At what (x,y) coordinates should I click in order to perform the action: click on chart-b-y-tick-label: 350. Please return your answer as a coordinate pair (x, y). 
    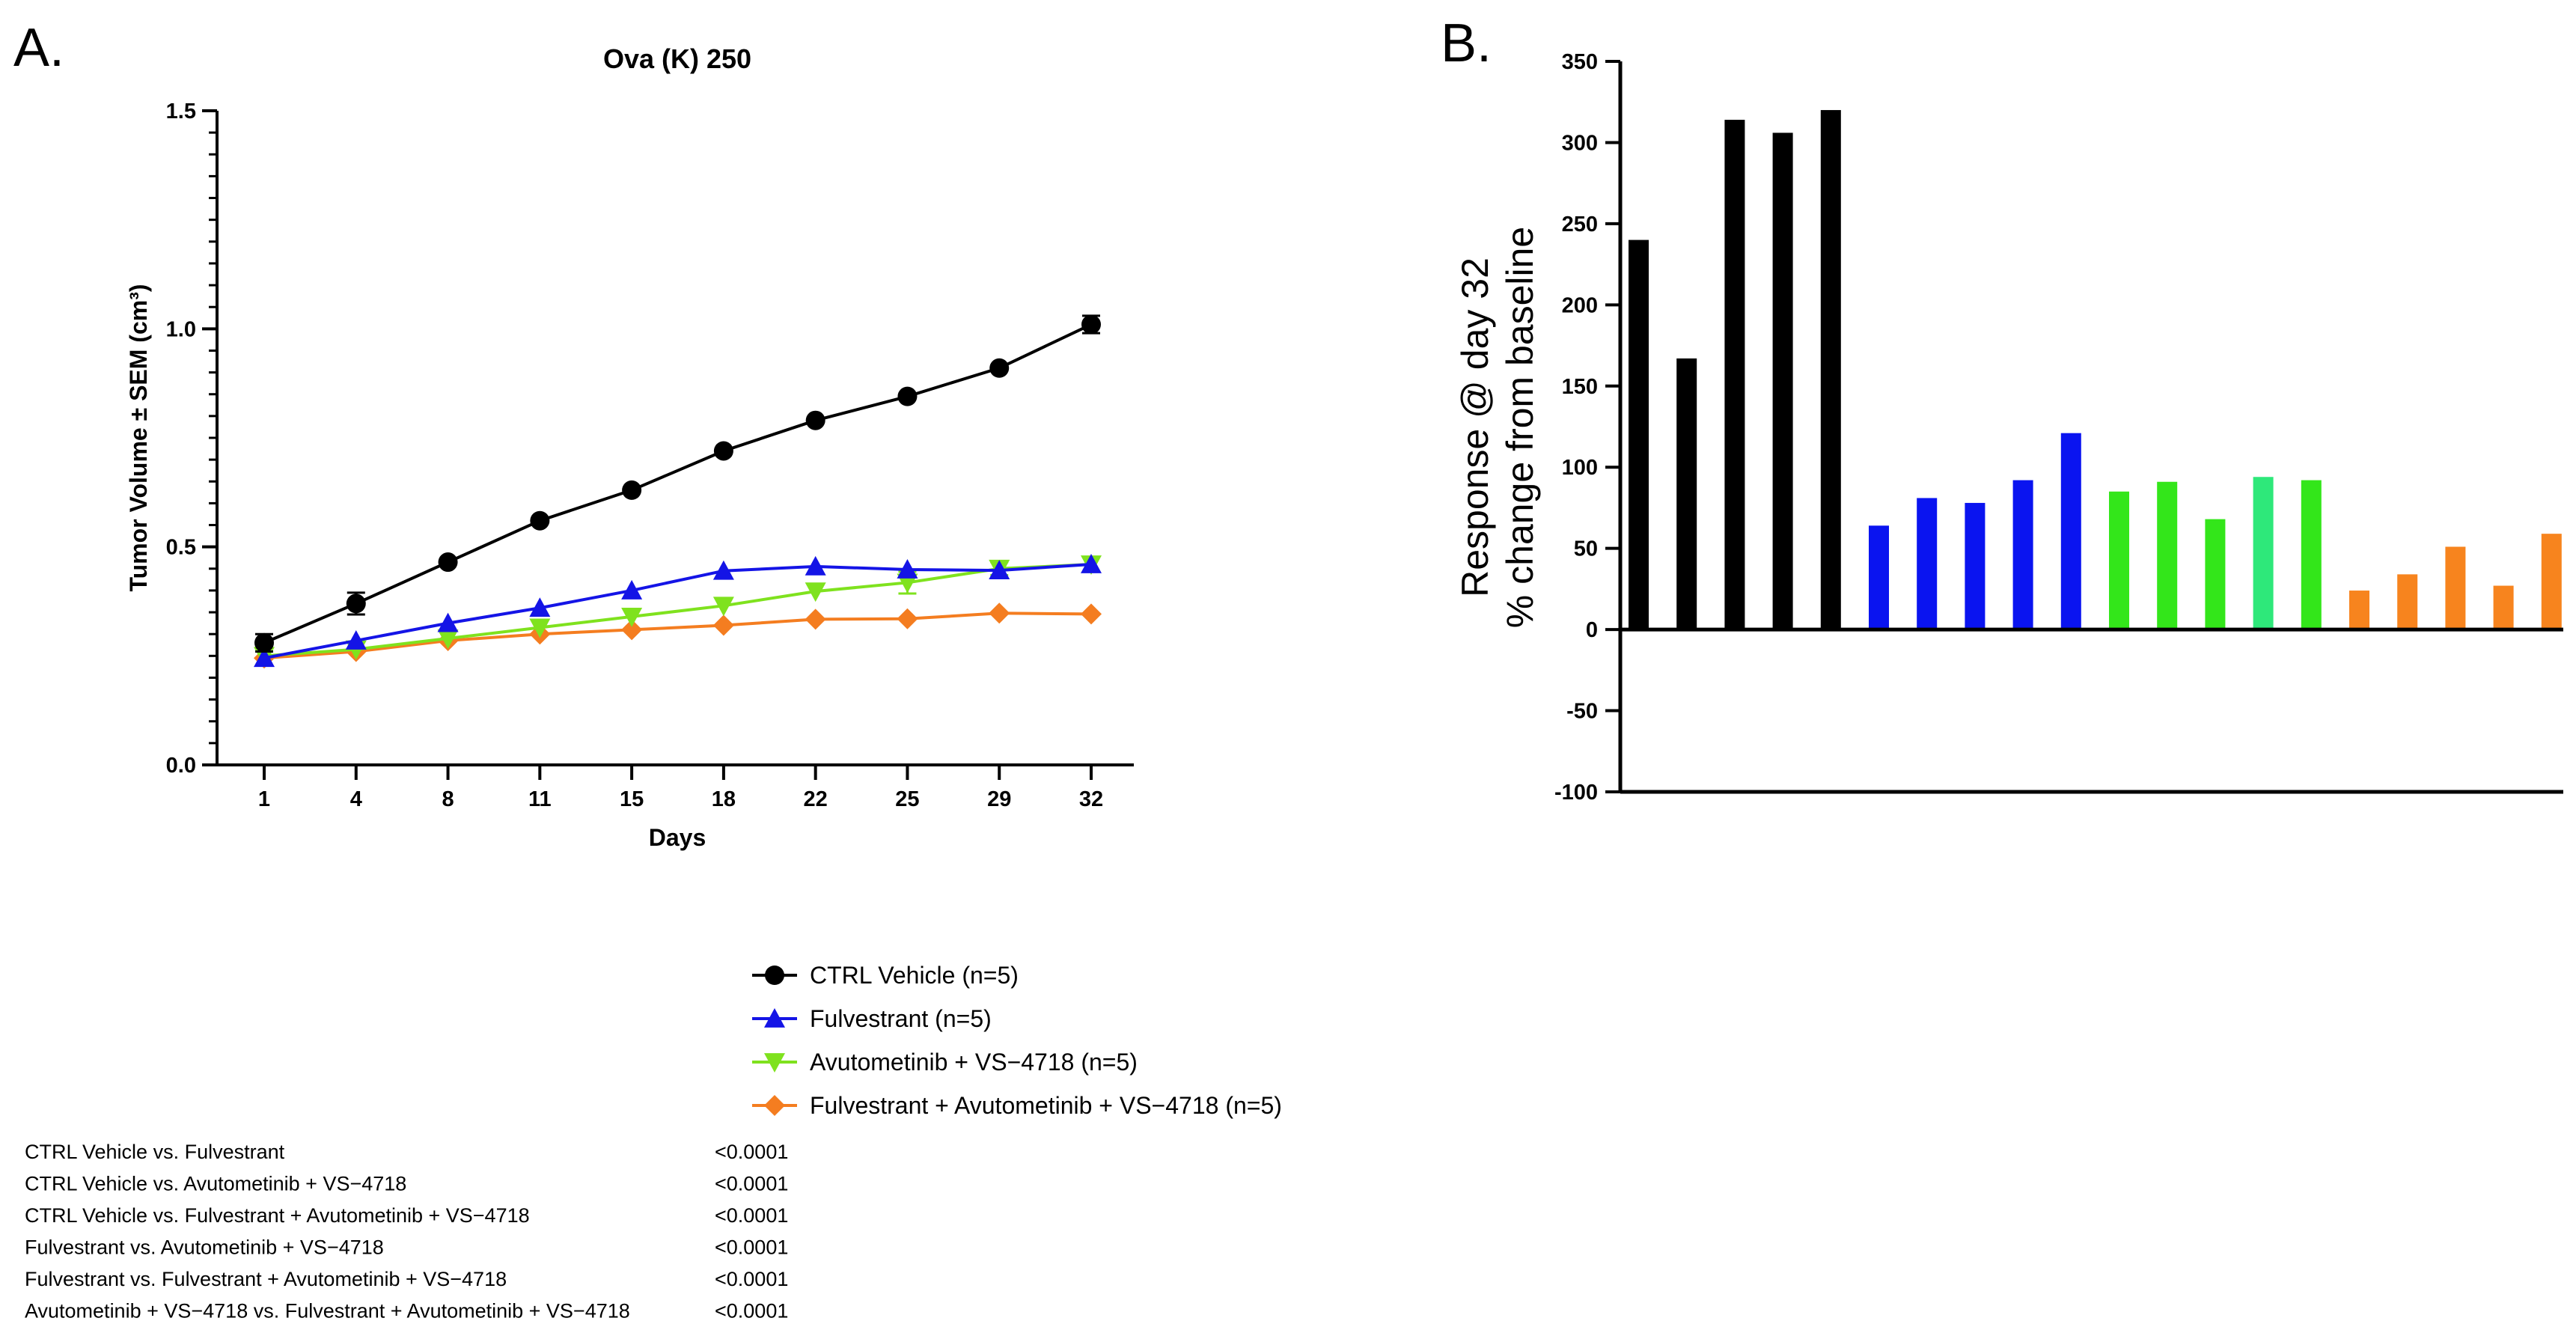
    Looking at the image, I should click on (1580, 62).